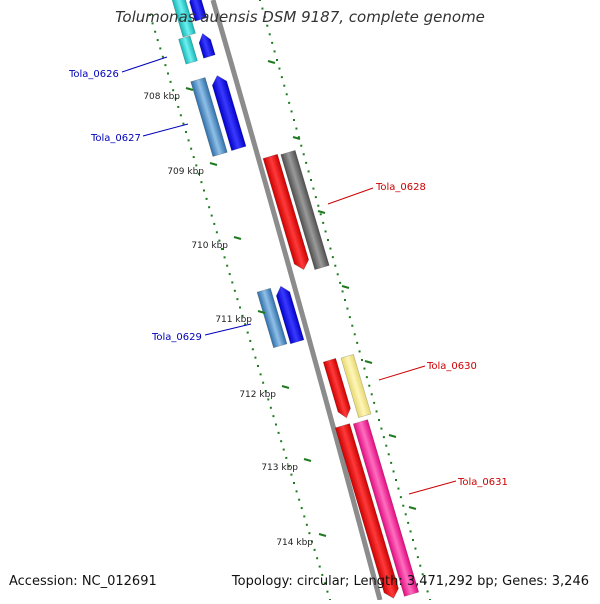 This screenshot has height=604, width=600. What do you see at coordinates (115, 138) in the screenshot?
I see `gene-label: Tola_0627` at bounding box center [115, 138].